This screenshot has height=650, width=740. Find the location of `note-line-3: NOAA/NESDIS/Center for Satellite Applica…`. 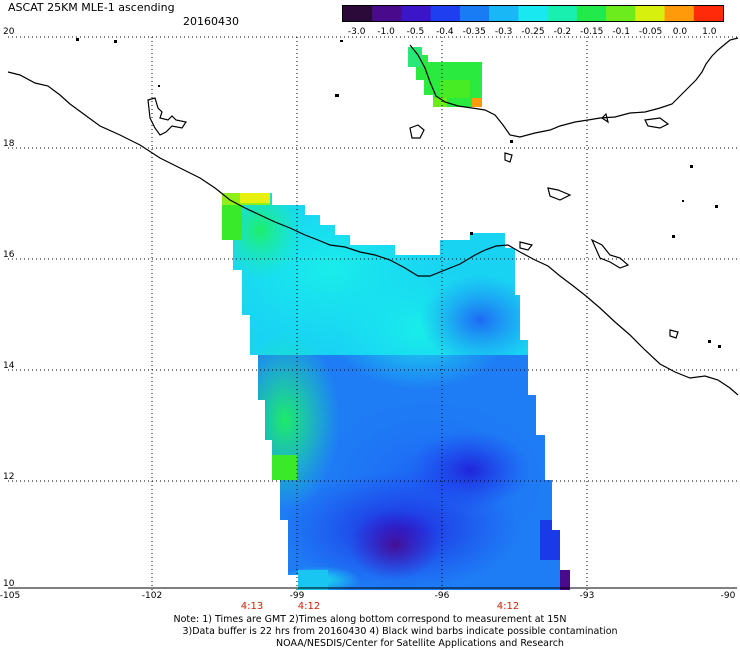

note-line-3: NOAA/NESDIS/Center for Satellite Applica… is located at coordinates (420, 643).